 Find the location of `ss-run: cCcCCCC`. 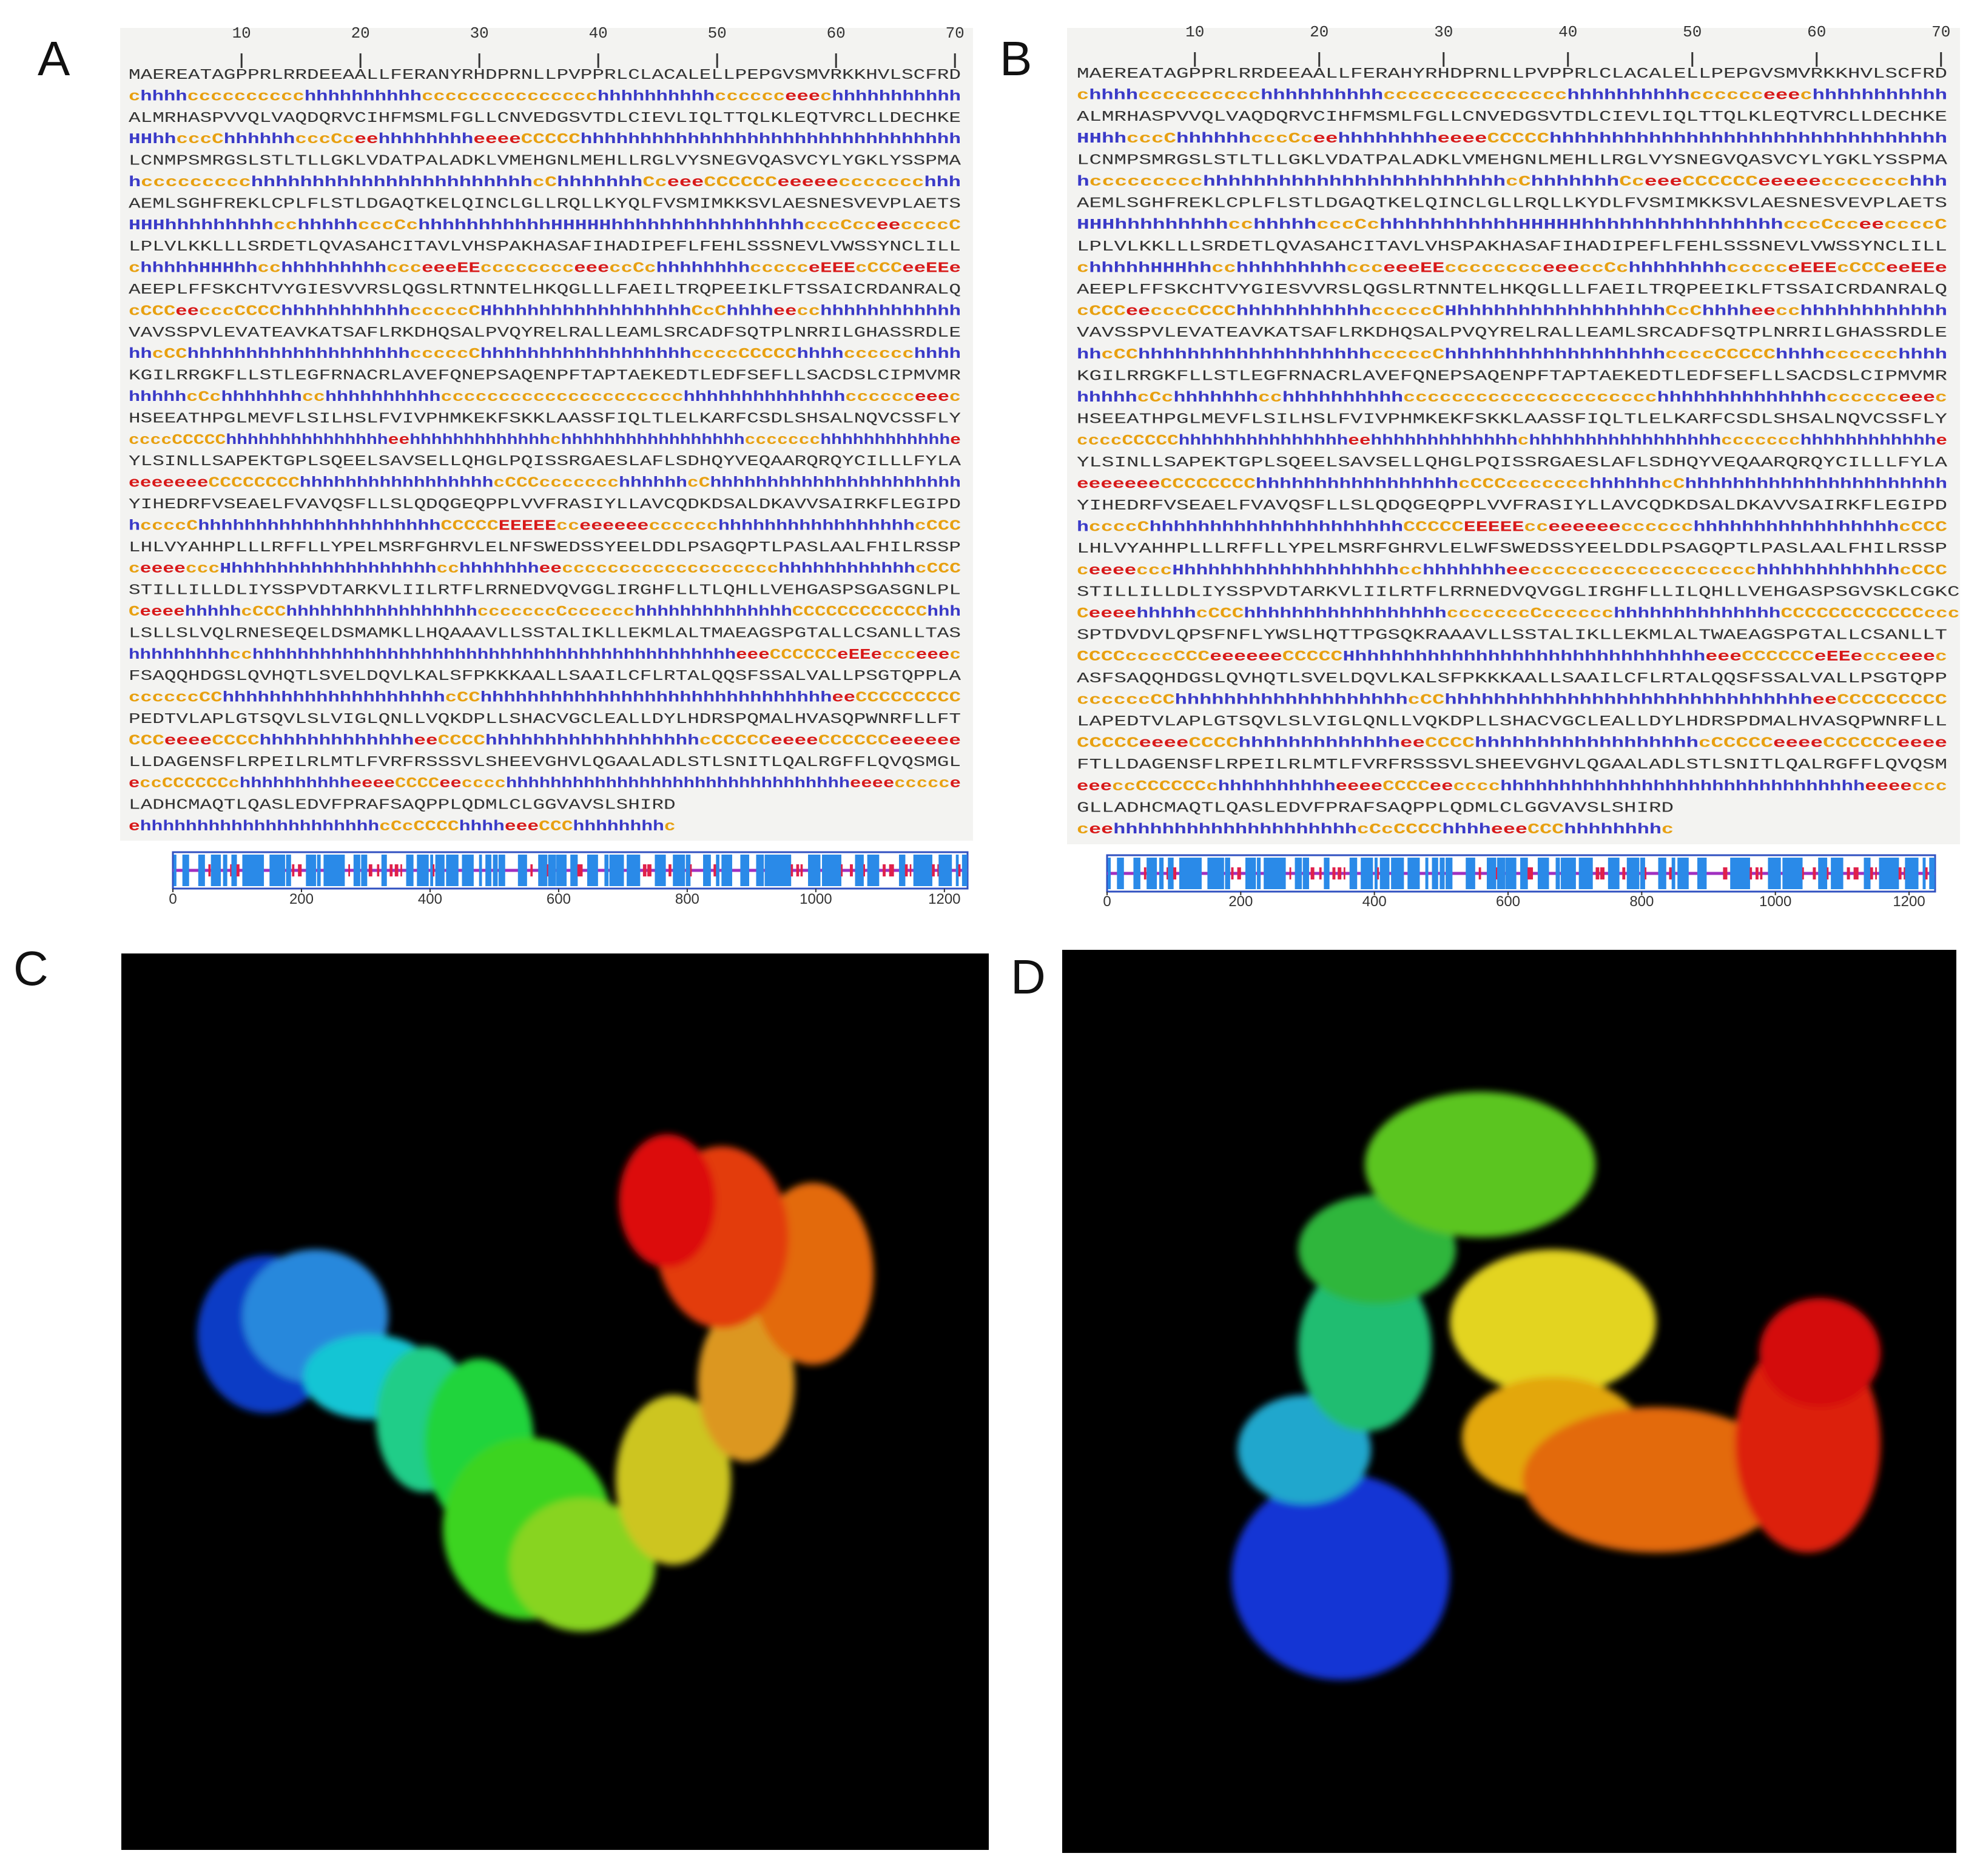

ss-run: cCcCCCC is located at coordinates (1400, 830).